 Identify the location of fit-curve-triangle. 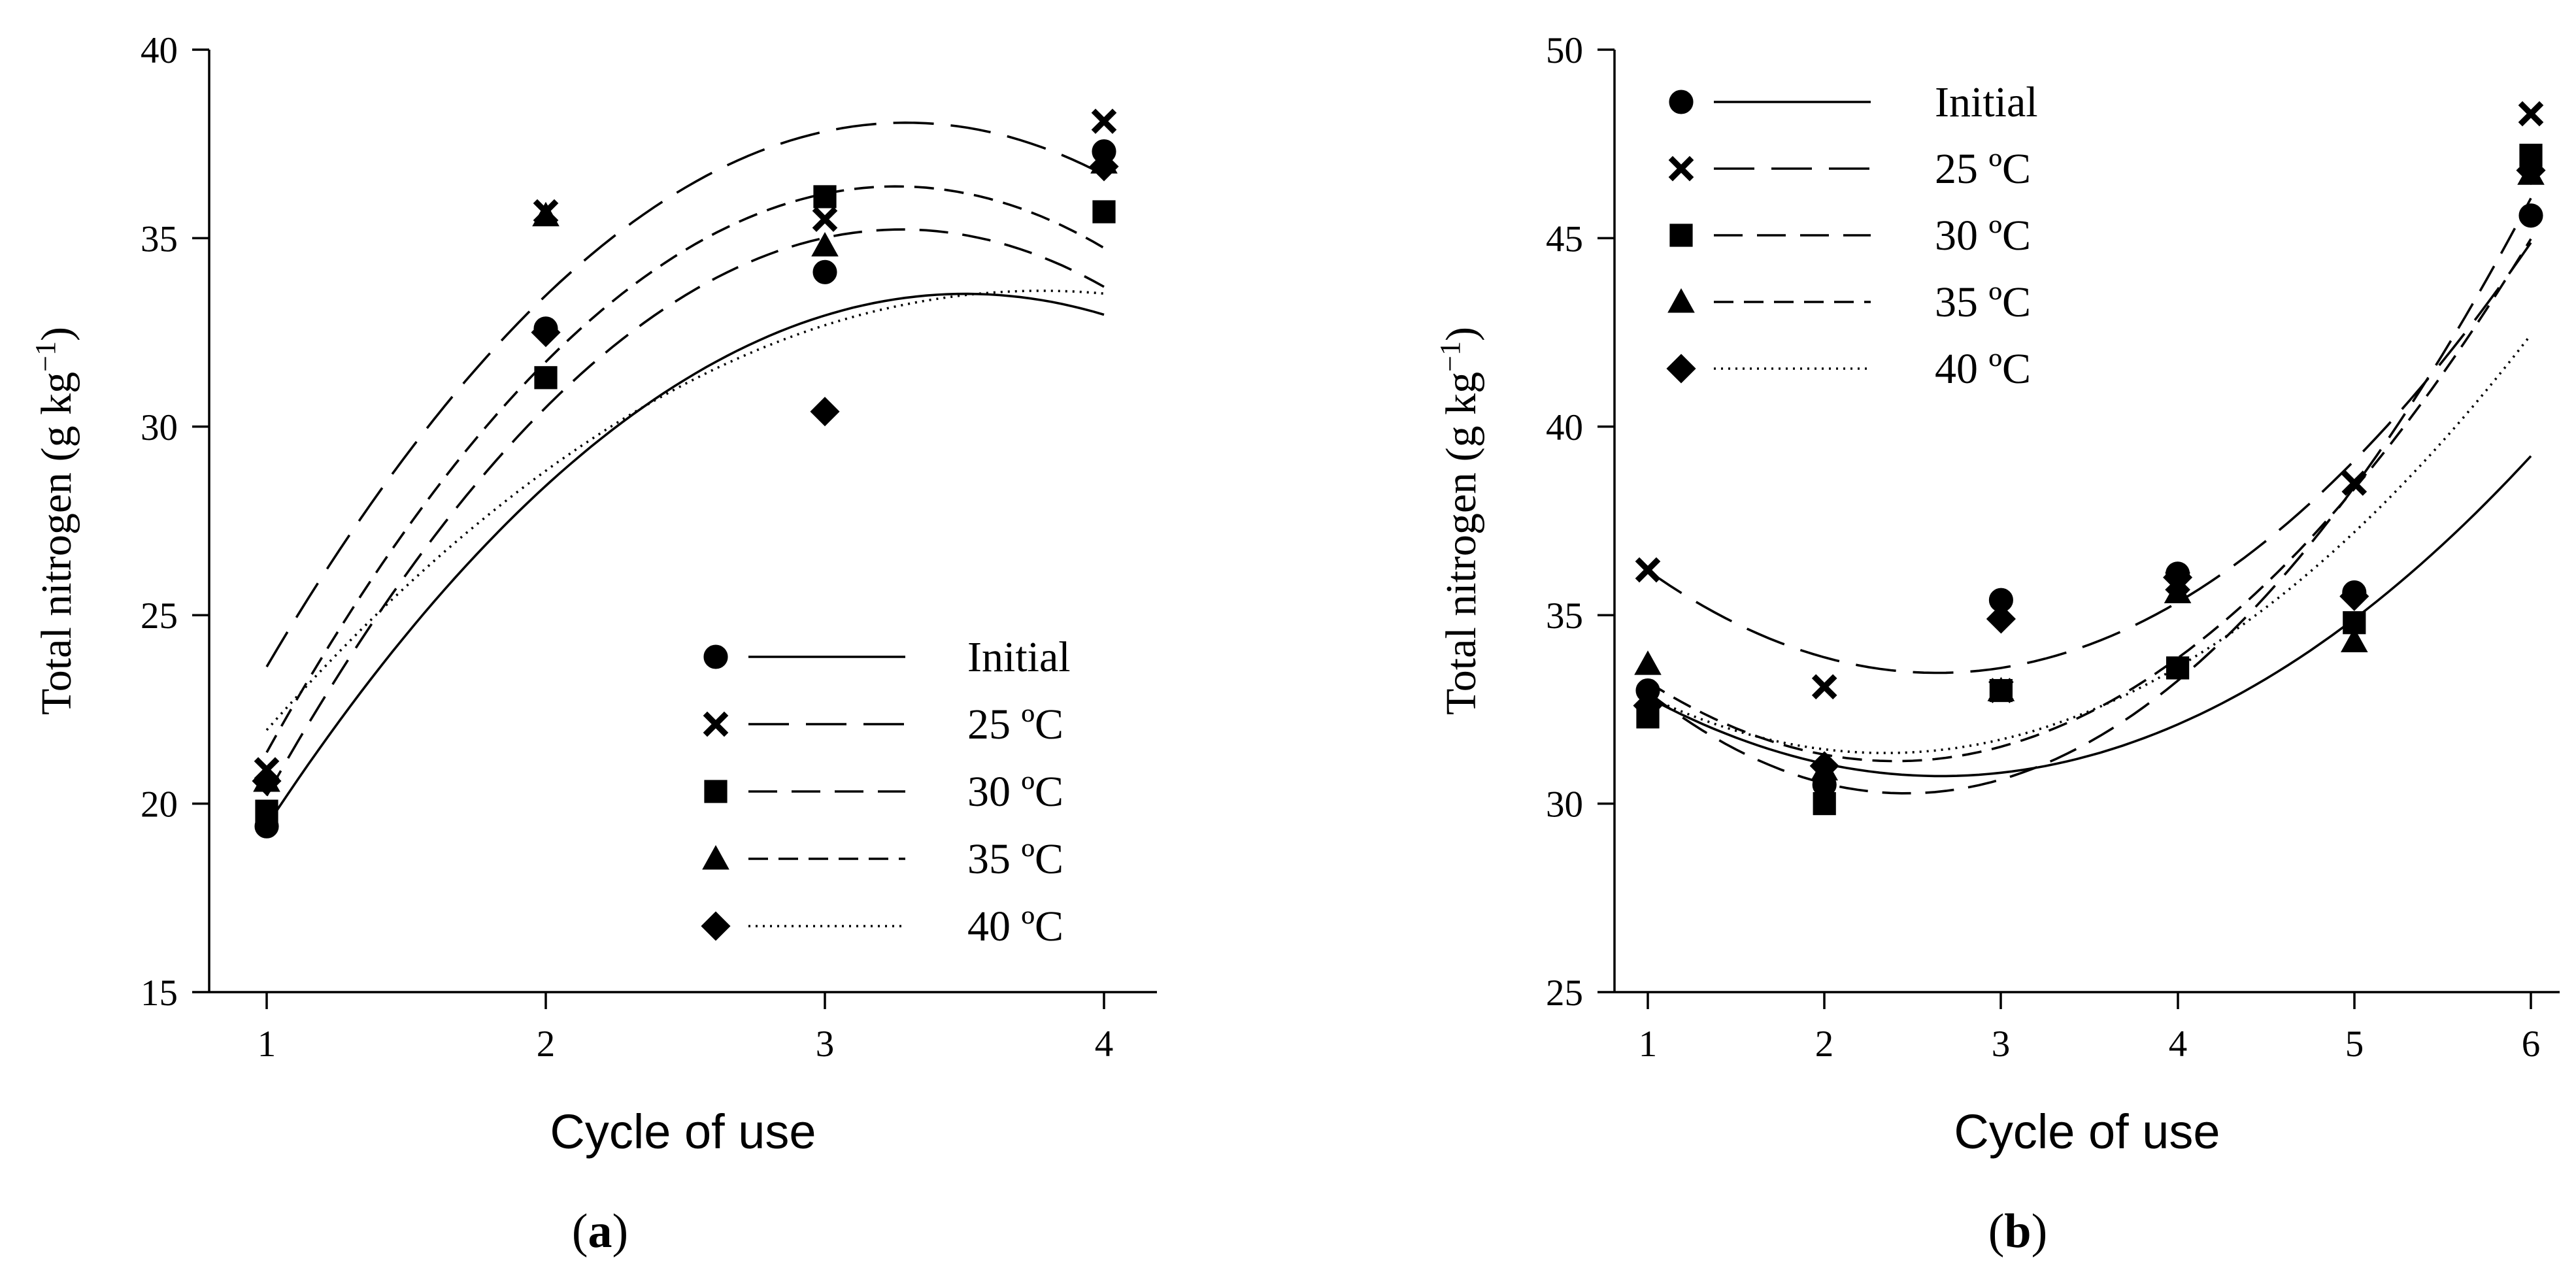
(2090, 500).